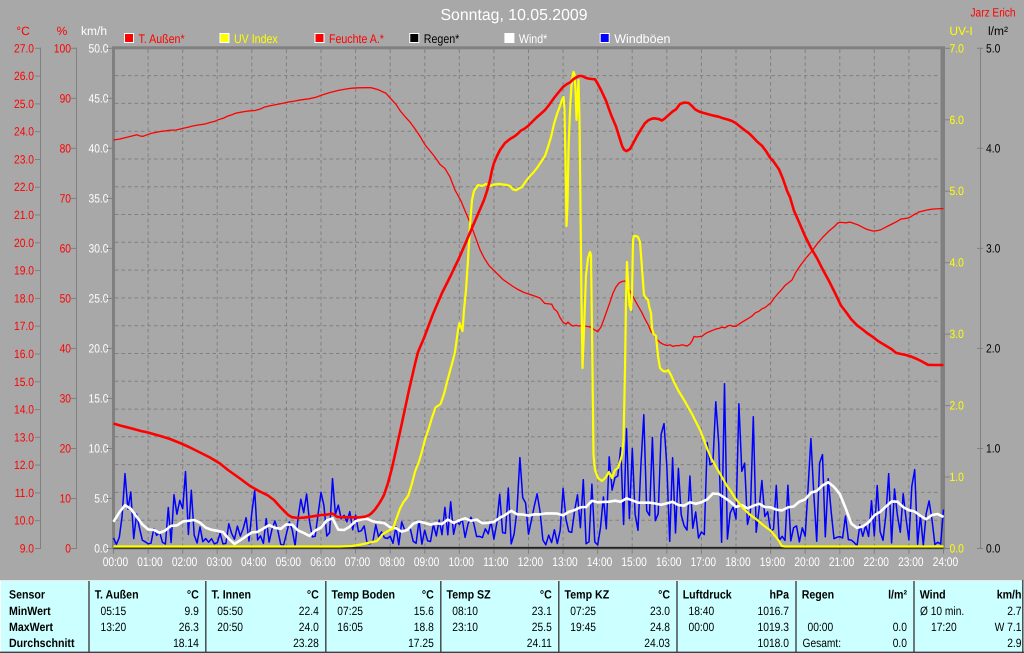 Image resolution: width=1024 pixels, height=653 pixels. What do you see at coordinates (421, 643) in the screenshot?
I see `svg-text: 17.25` at bounding box center [421, 643].